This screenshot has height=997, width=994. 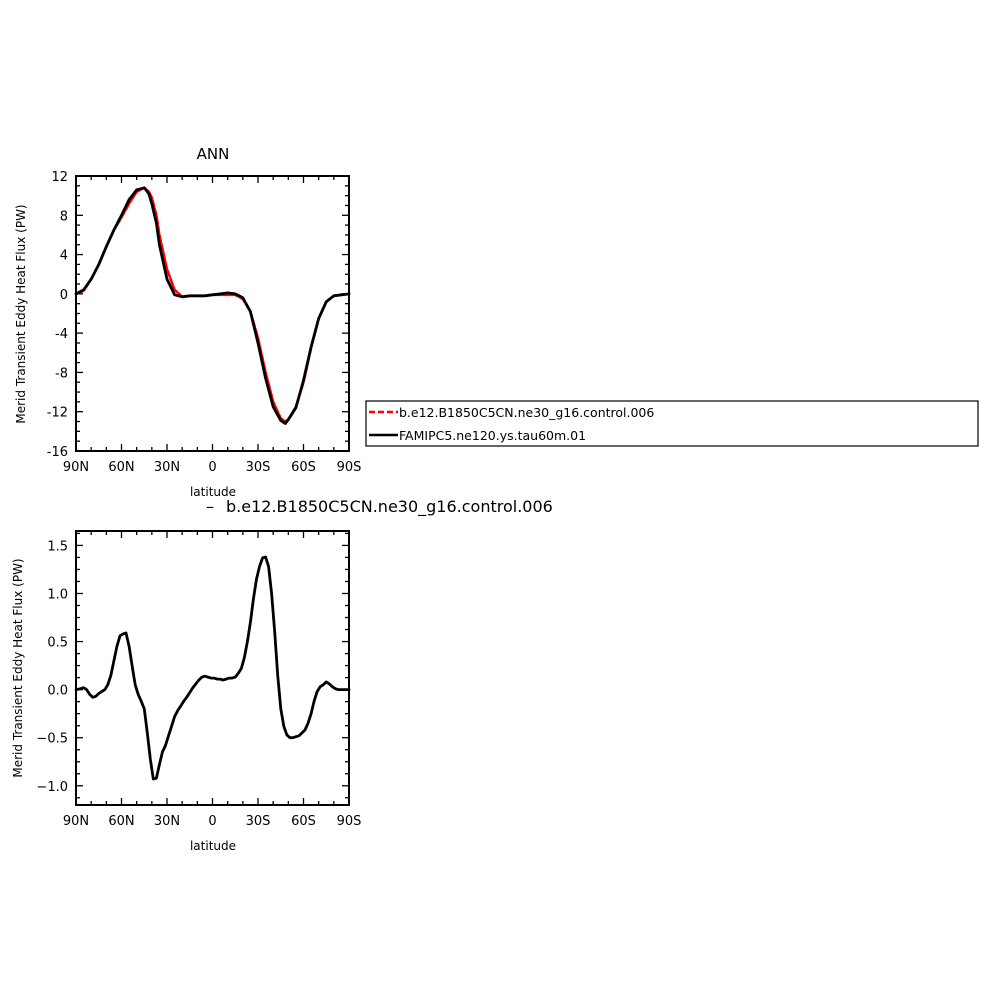 I want to click on y-tick-label: 12, so click(x=59, y=177).